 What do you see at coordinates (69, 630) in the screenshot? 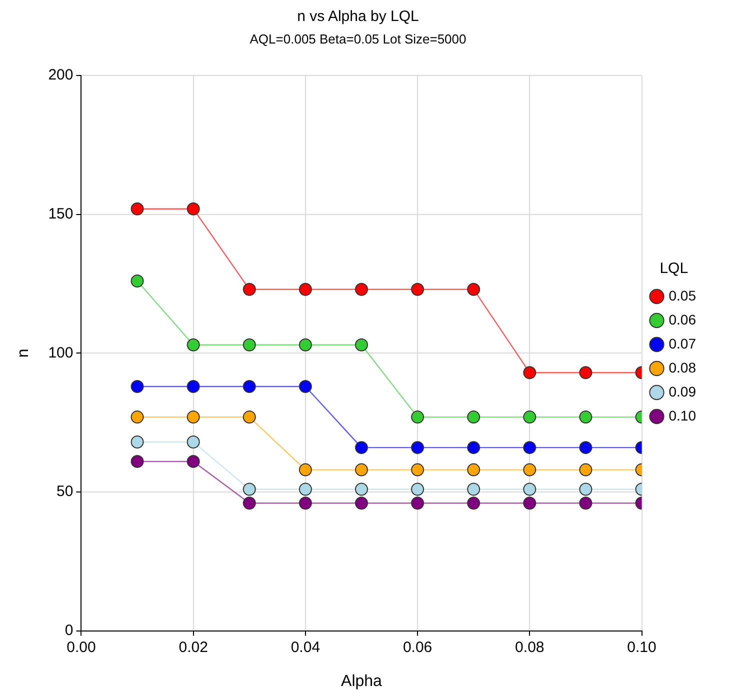
I see `y-tick-label: 0` at bounding box center [69, 630].